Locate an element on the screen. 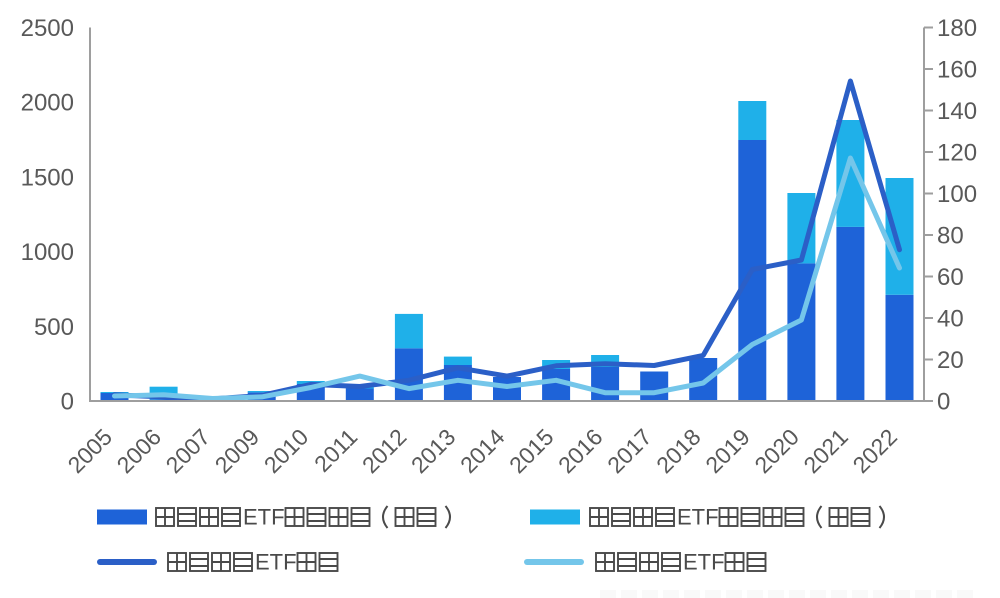 The width and height of the screenshot is (1000, 598). svg-text: 100 is located at coordinates (957, 194).